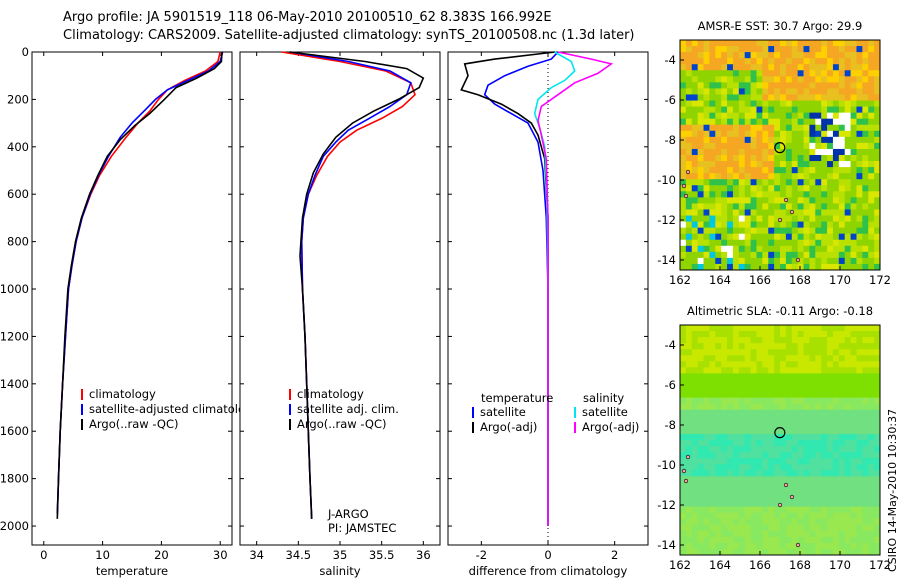 Image resolution: width=900 pixels, height=580 pixels. I want to click on xtick-label: 172, so click(880, 565).